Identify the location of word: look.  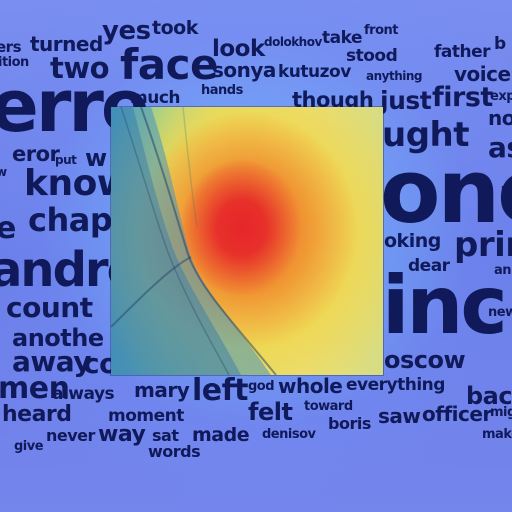
(238, 49).